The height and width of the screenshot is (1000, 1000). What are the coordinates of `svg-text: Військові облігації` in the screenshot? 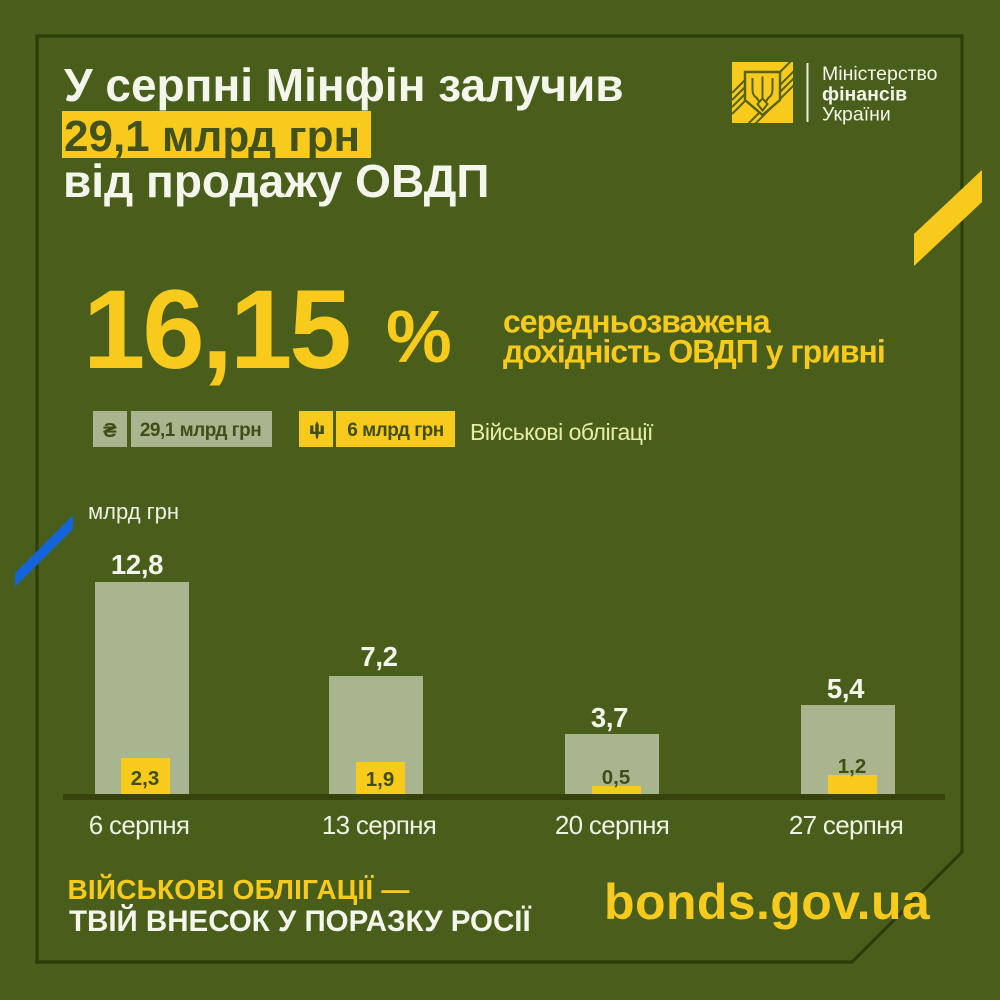 It's located at (562, 432).